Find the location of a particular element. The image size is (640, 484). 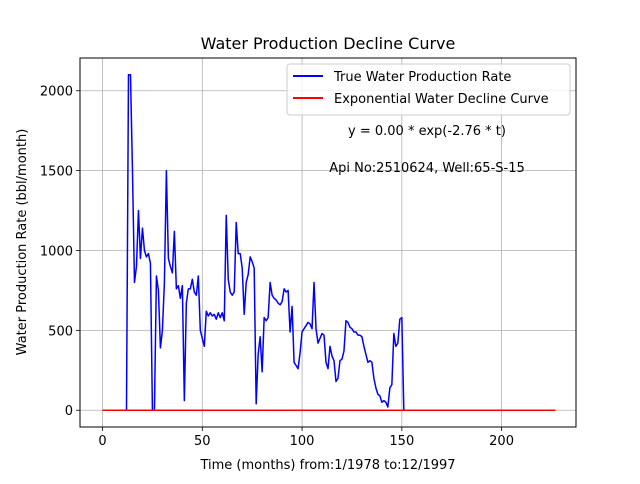

x-tick-label: 50 is located at coordinates (202, 441).